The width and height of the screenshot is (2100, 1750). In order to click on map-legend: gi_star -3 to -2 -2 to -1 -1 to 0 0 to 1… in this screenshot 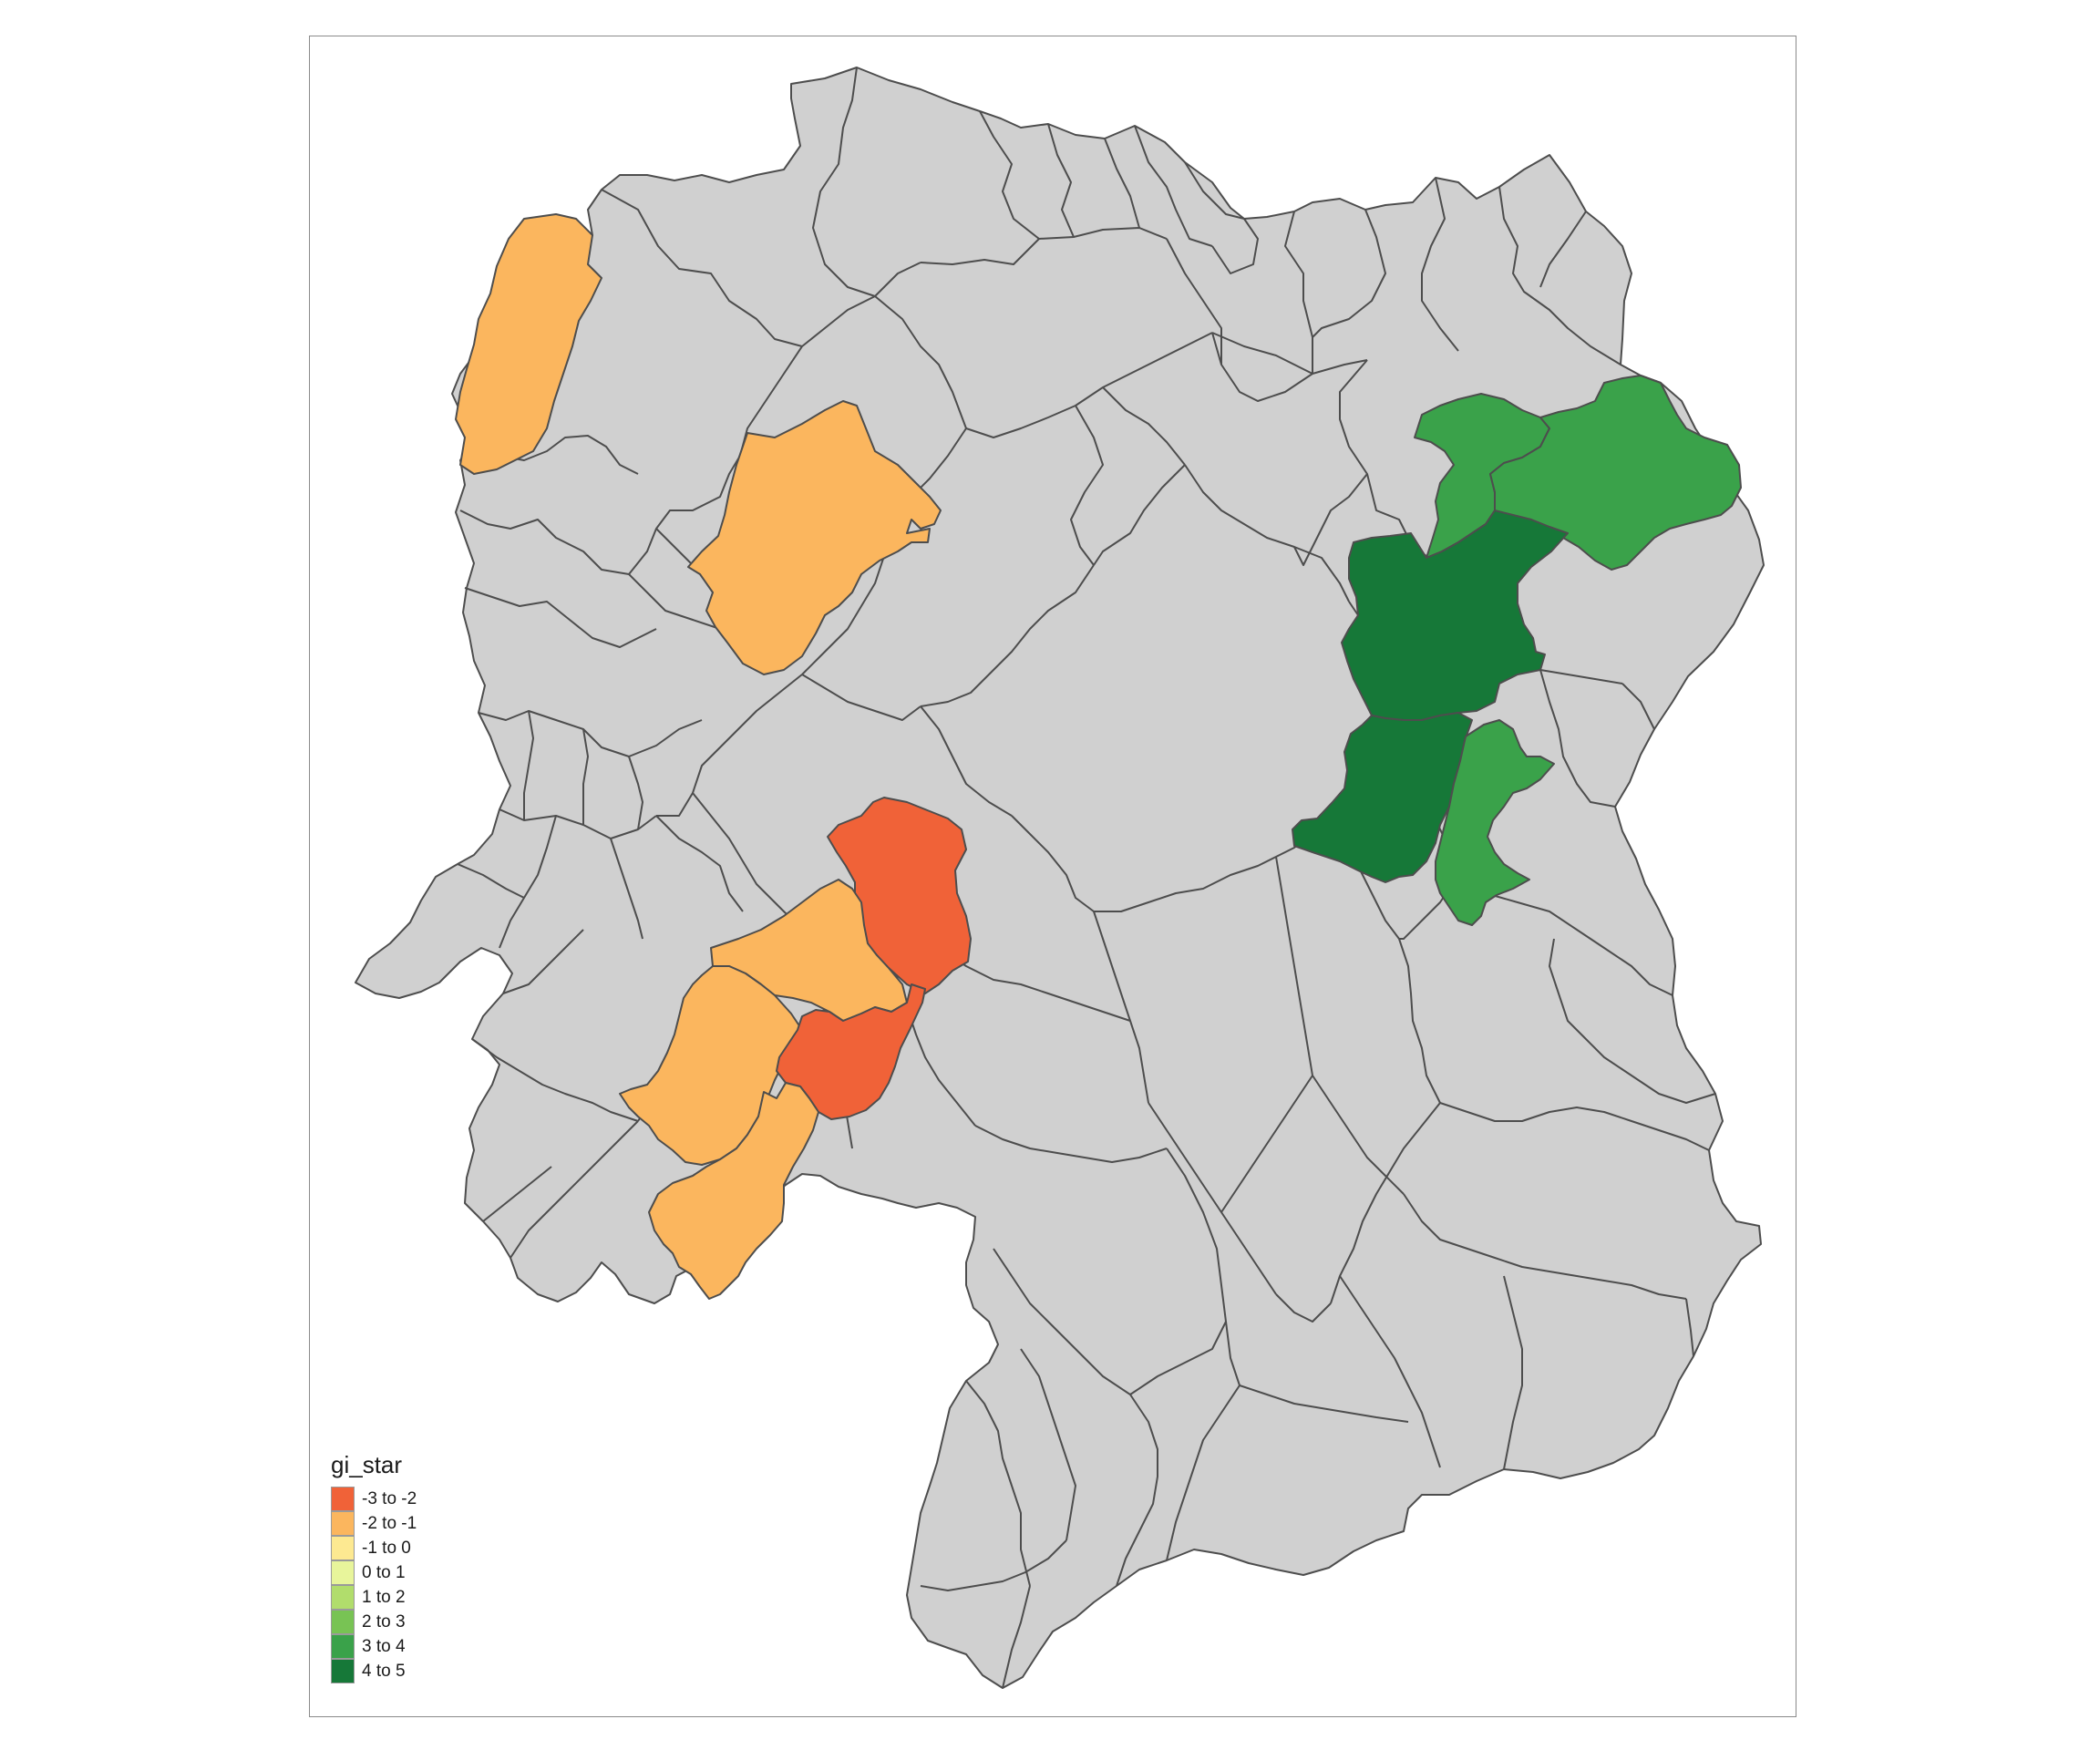, I will do `click(374, 1567)`.